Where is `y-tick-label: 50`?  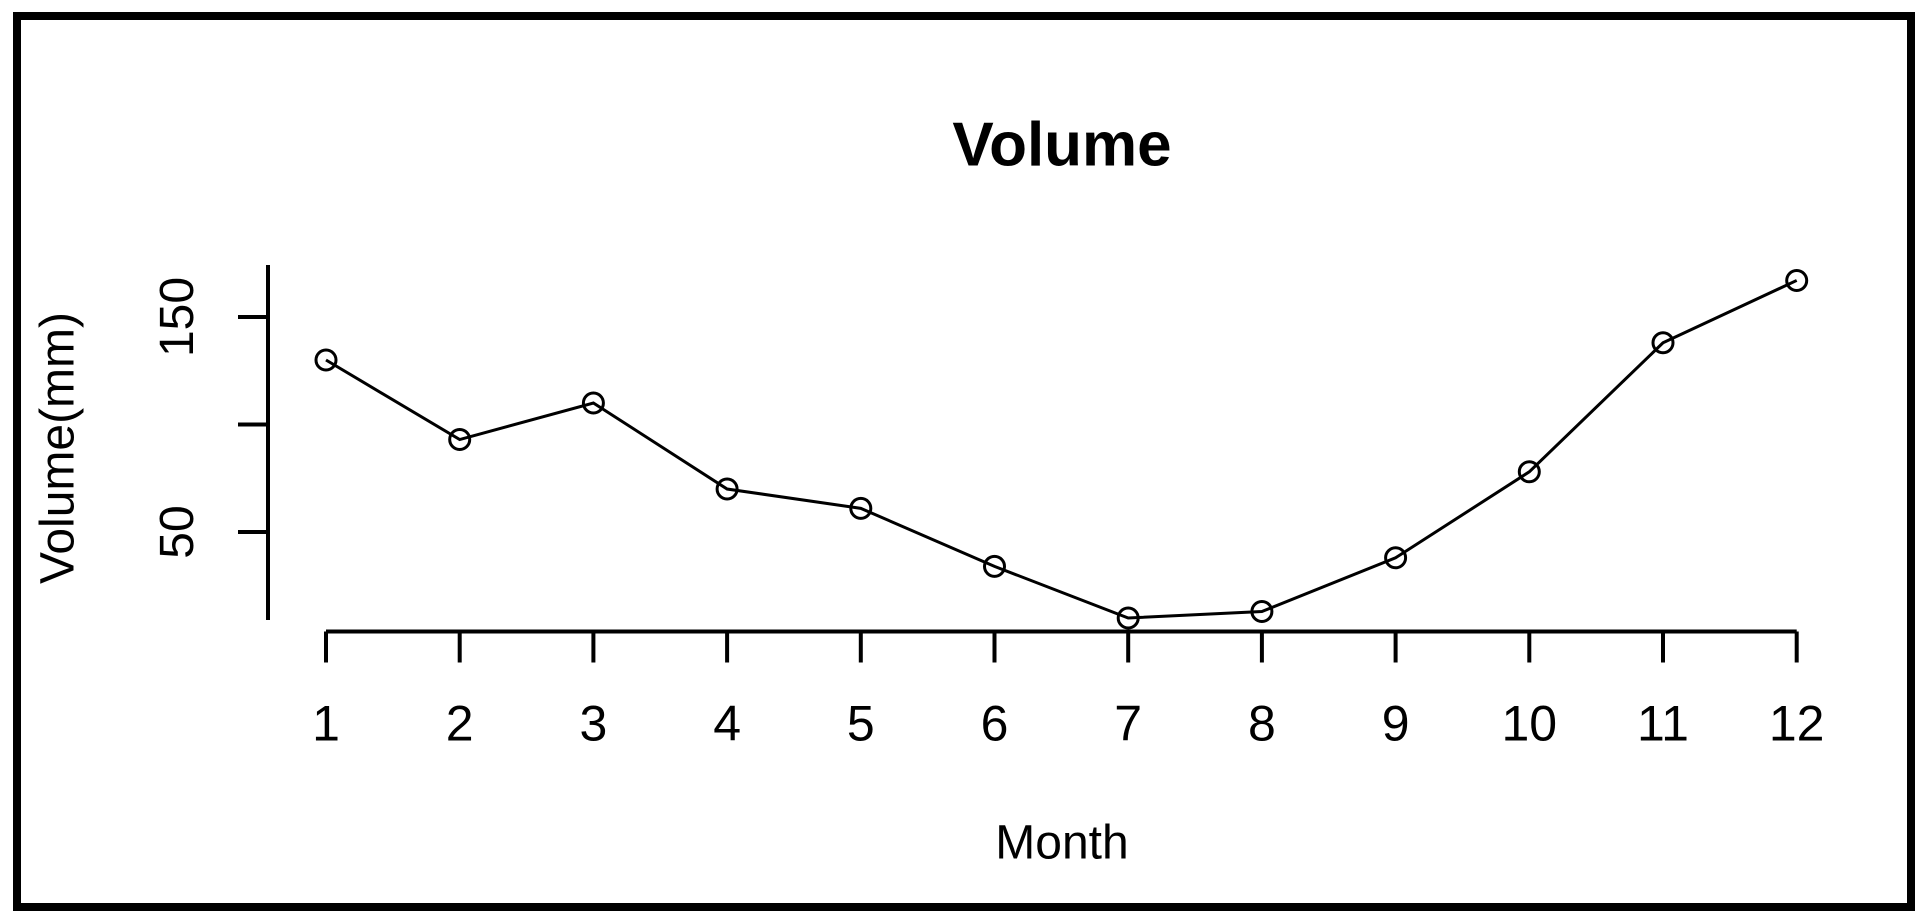
y-tick-label: 50 is located at coordinates (177, 531).